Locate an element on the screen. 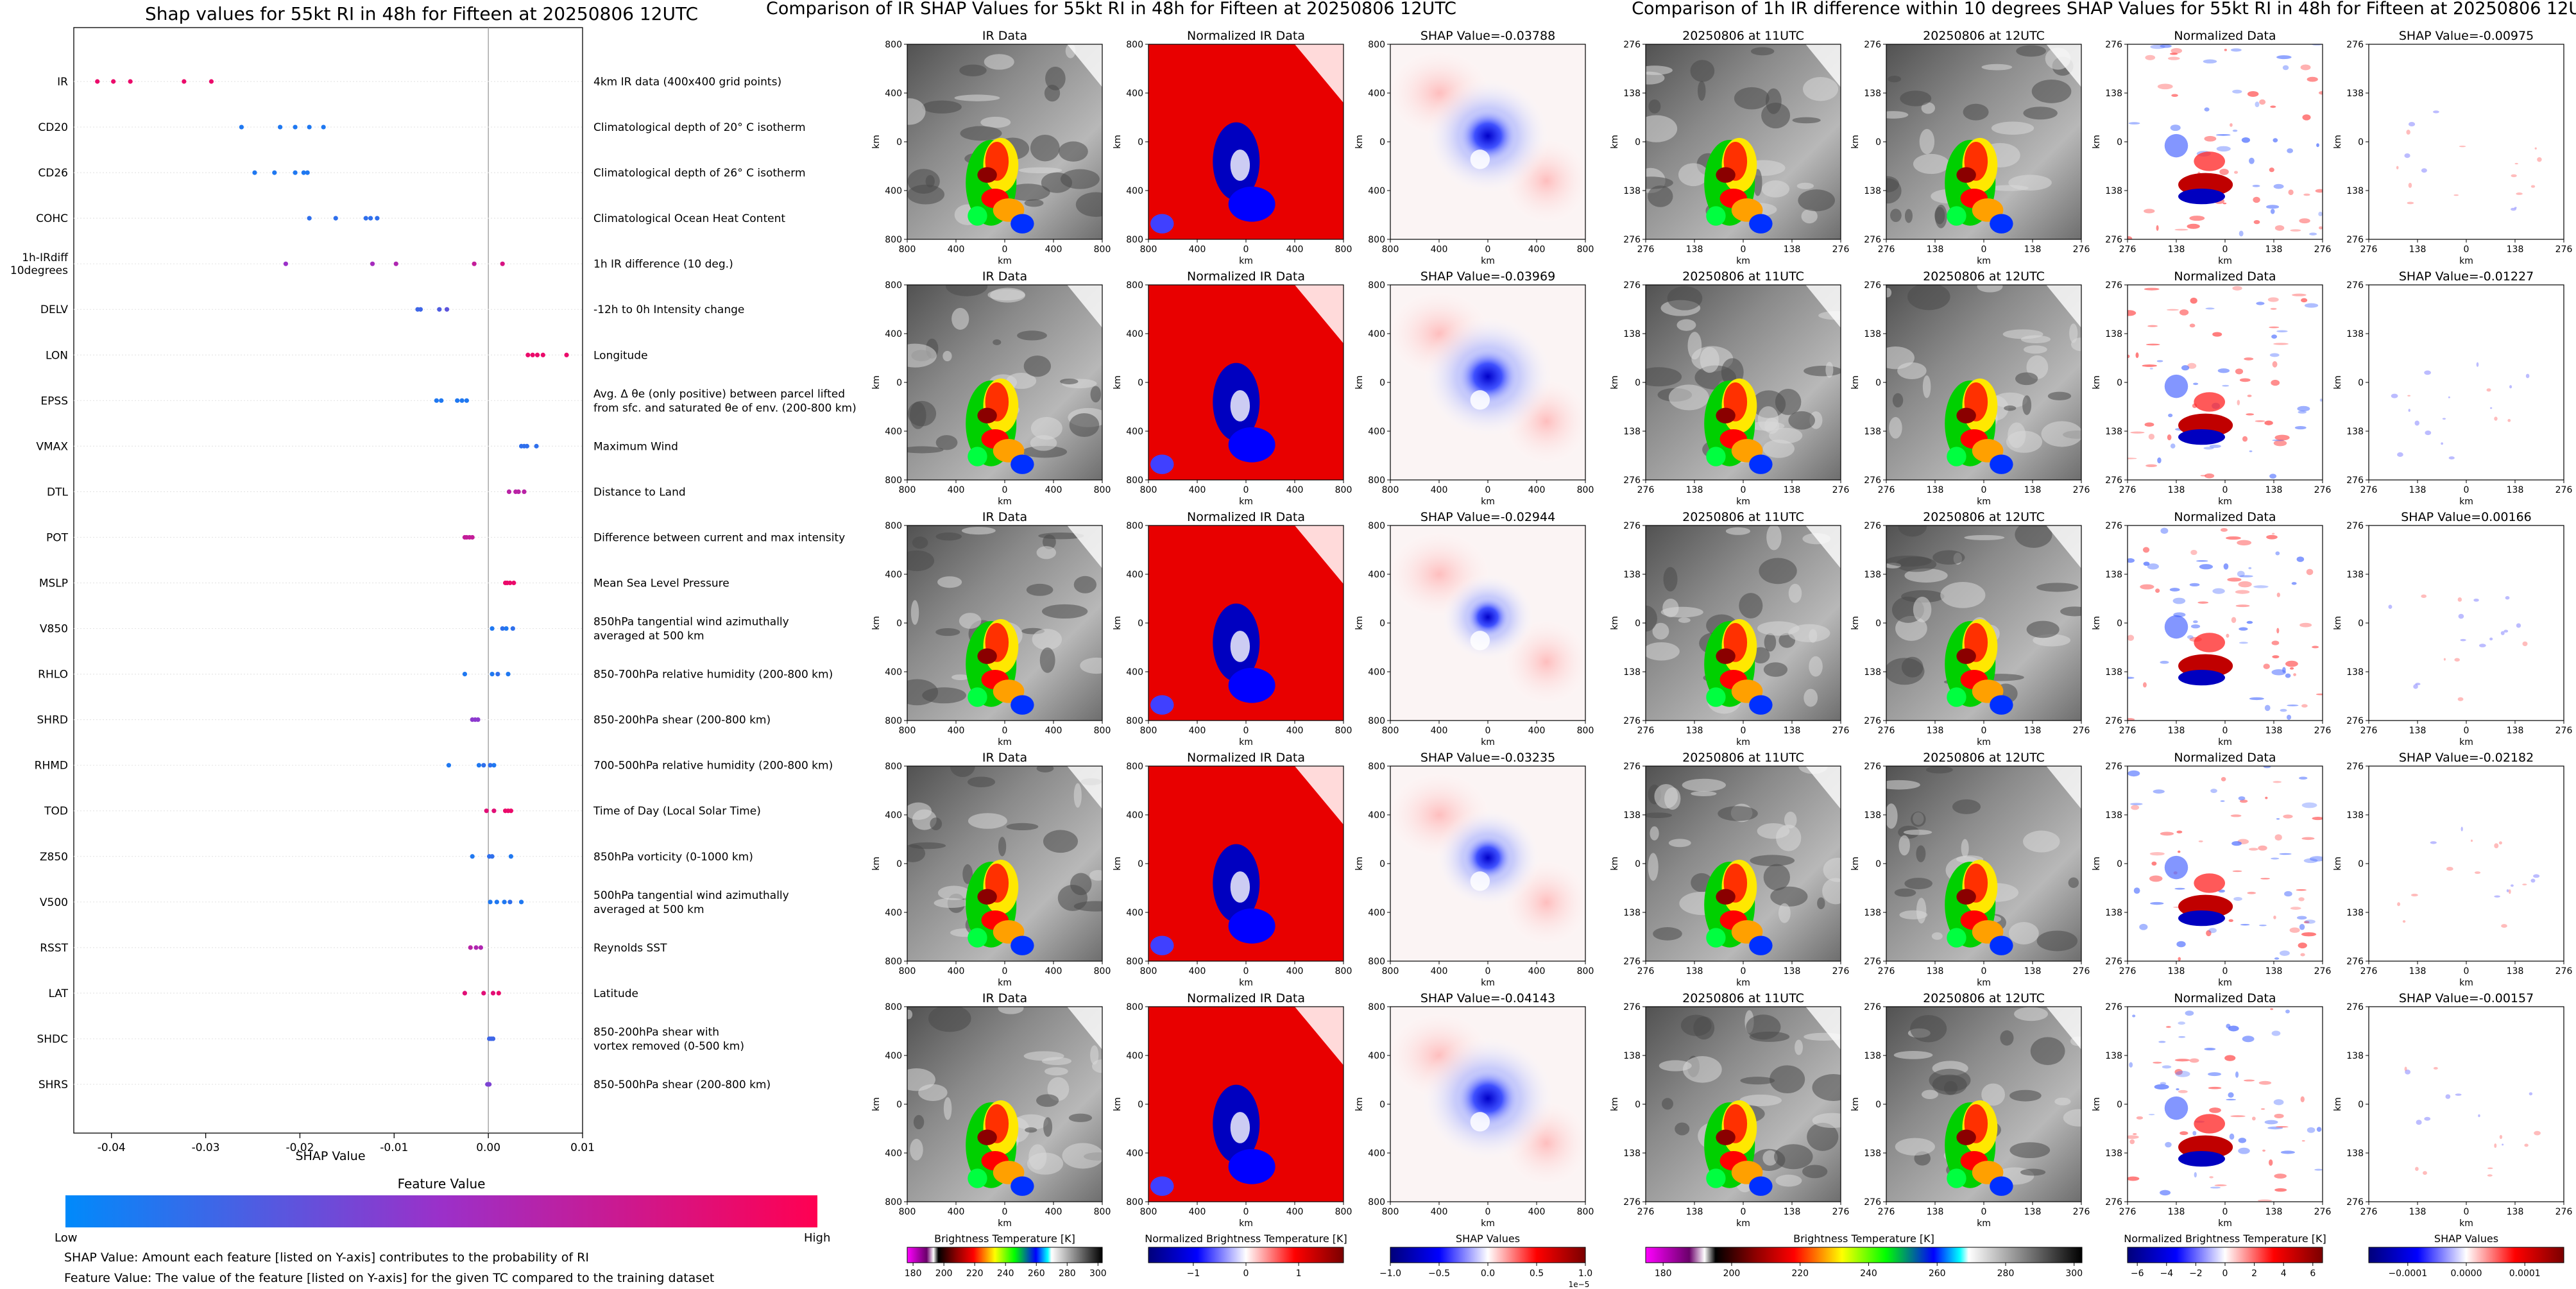 This screenshot has width=2576, height=1289. feature-value-colorbar is located at coordinates (441, 1211).